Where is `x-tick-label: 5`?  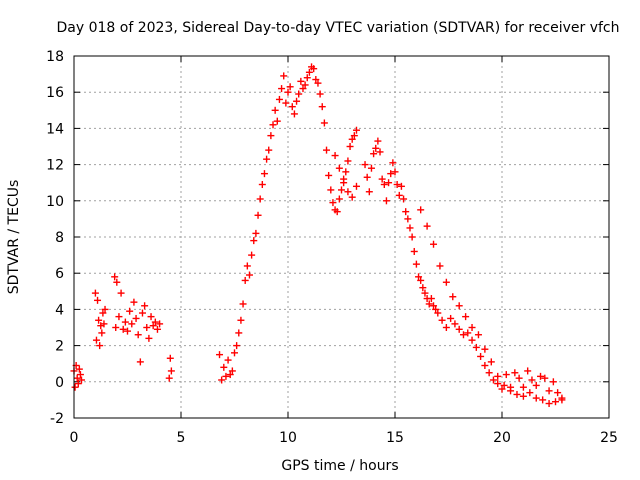 x-tick-label: 5 is located at coordinates (181, 438).